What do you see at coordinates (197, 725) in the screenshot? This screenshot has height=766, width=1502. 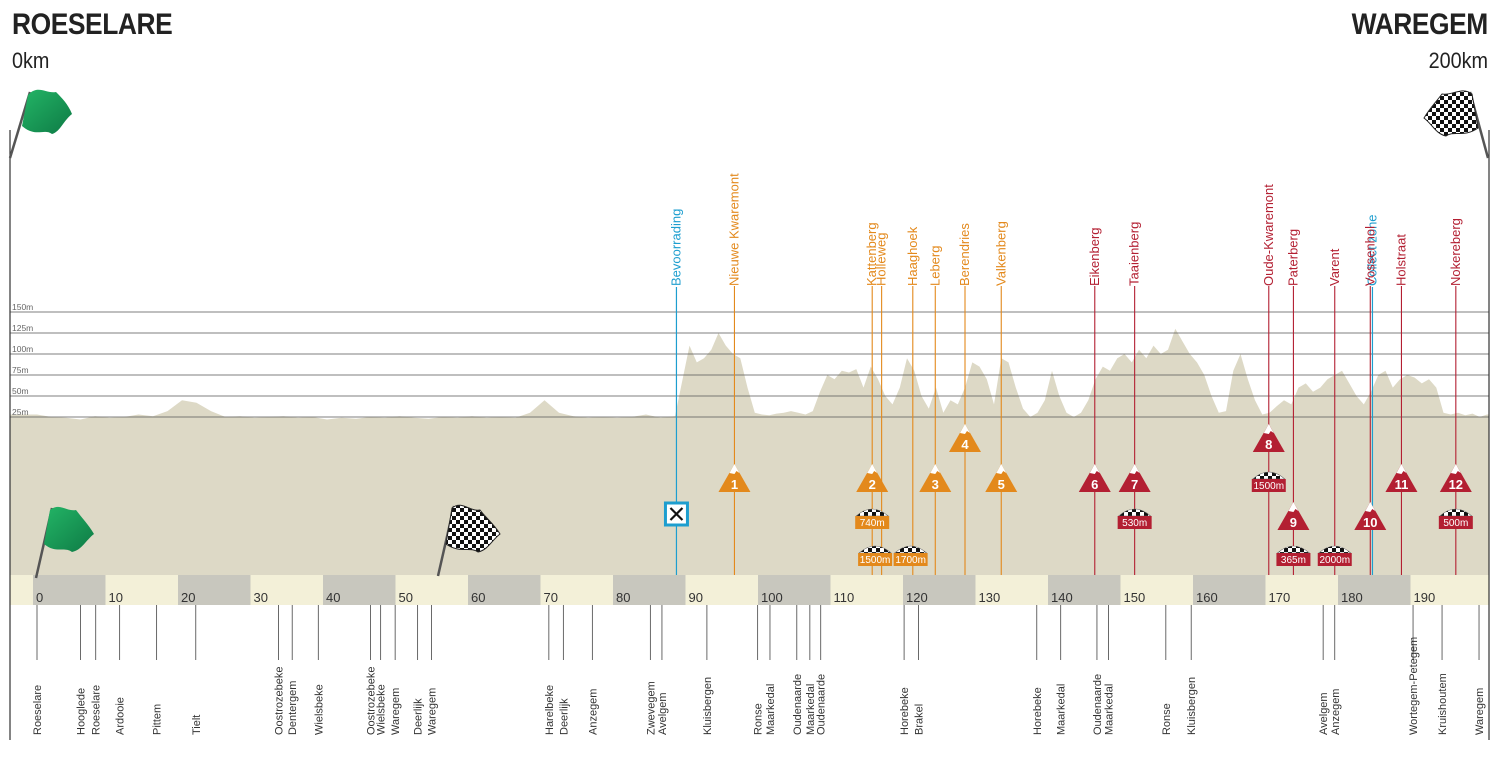 I see `place-name: Tielt` at bounding box center [197, 725].